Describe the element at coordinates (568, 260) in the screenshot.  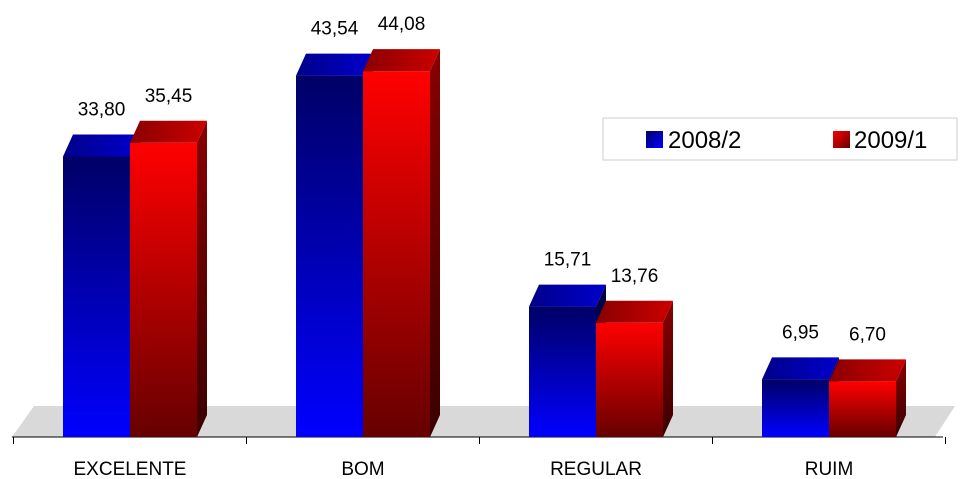
I see `value-label-regular-2008-2: 15,71` at that location.